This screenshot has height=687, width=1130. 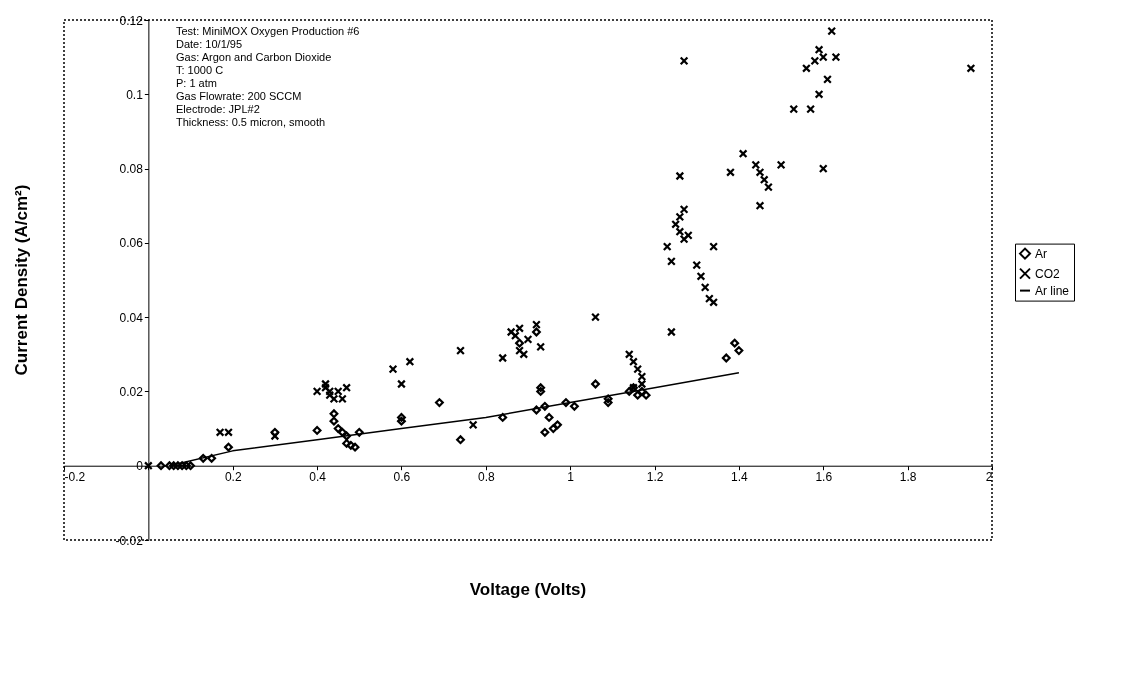 I want to click on x-axis-title: Voltage (Volts), so click(x=528, y=589).